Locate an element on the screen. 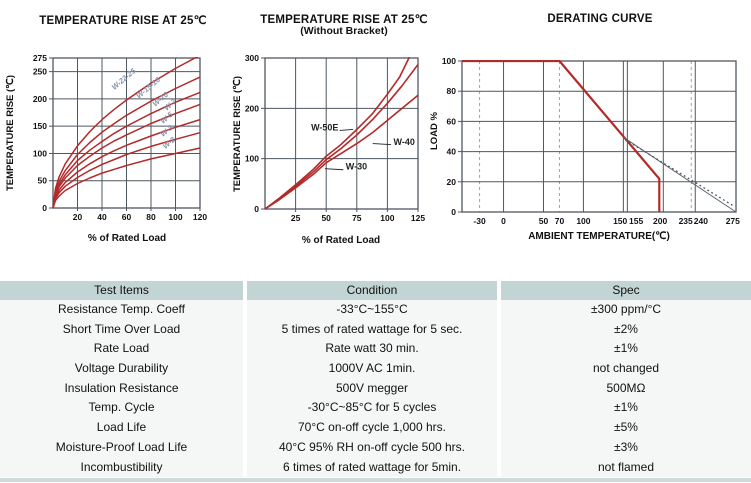  table-row: Insulation Resistance 500V megger 500MΩ is located at coordinates (375, 388).